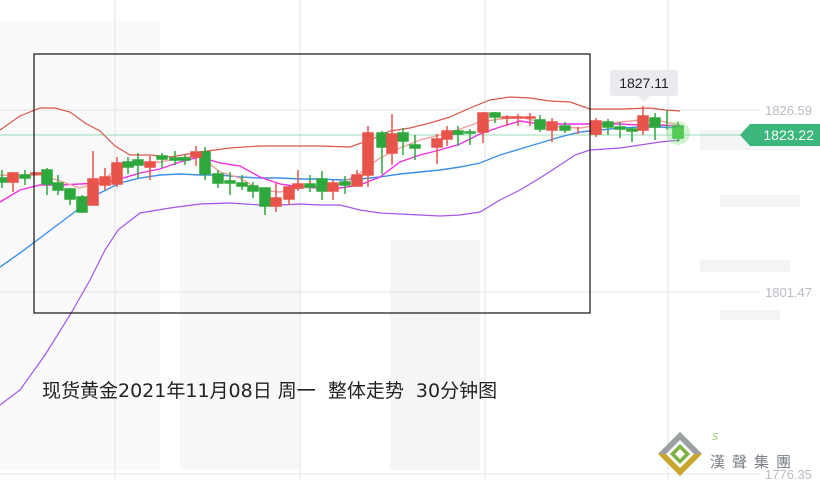 Image resolution: width=820 pixels, height=482 pixels. Describe the element at coordinates (680, 454) in the screenshot. I see `company-logo-icon` at that location.